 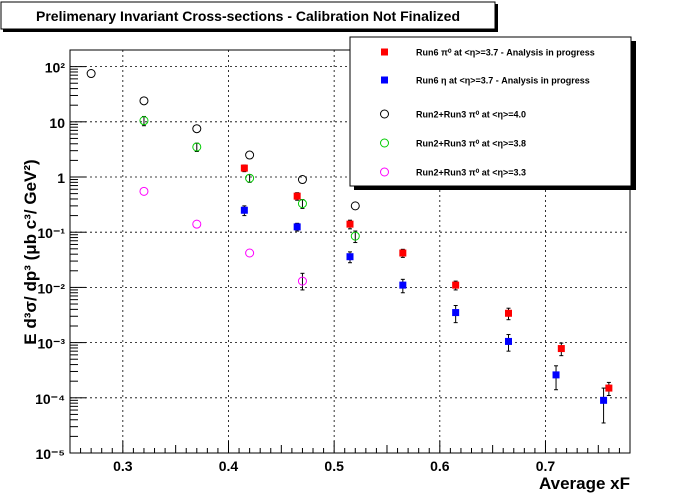 What do you see at coordinates (471, 115) in the screenshot?
I see `legend-label: Run2+Run3 π⁰ at <η>=4.0` at bounding box center [471, 115].